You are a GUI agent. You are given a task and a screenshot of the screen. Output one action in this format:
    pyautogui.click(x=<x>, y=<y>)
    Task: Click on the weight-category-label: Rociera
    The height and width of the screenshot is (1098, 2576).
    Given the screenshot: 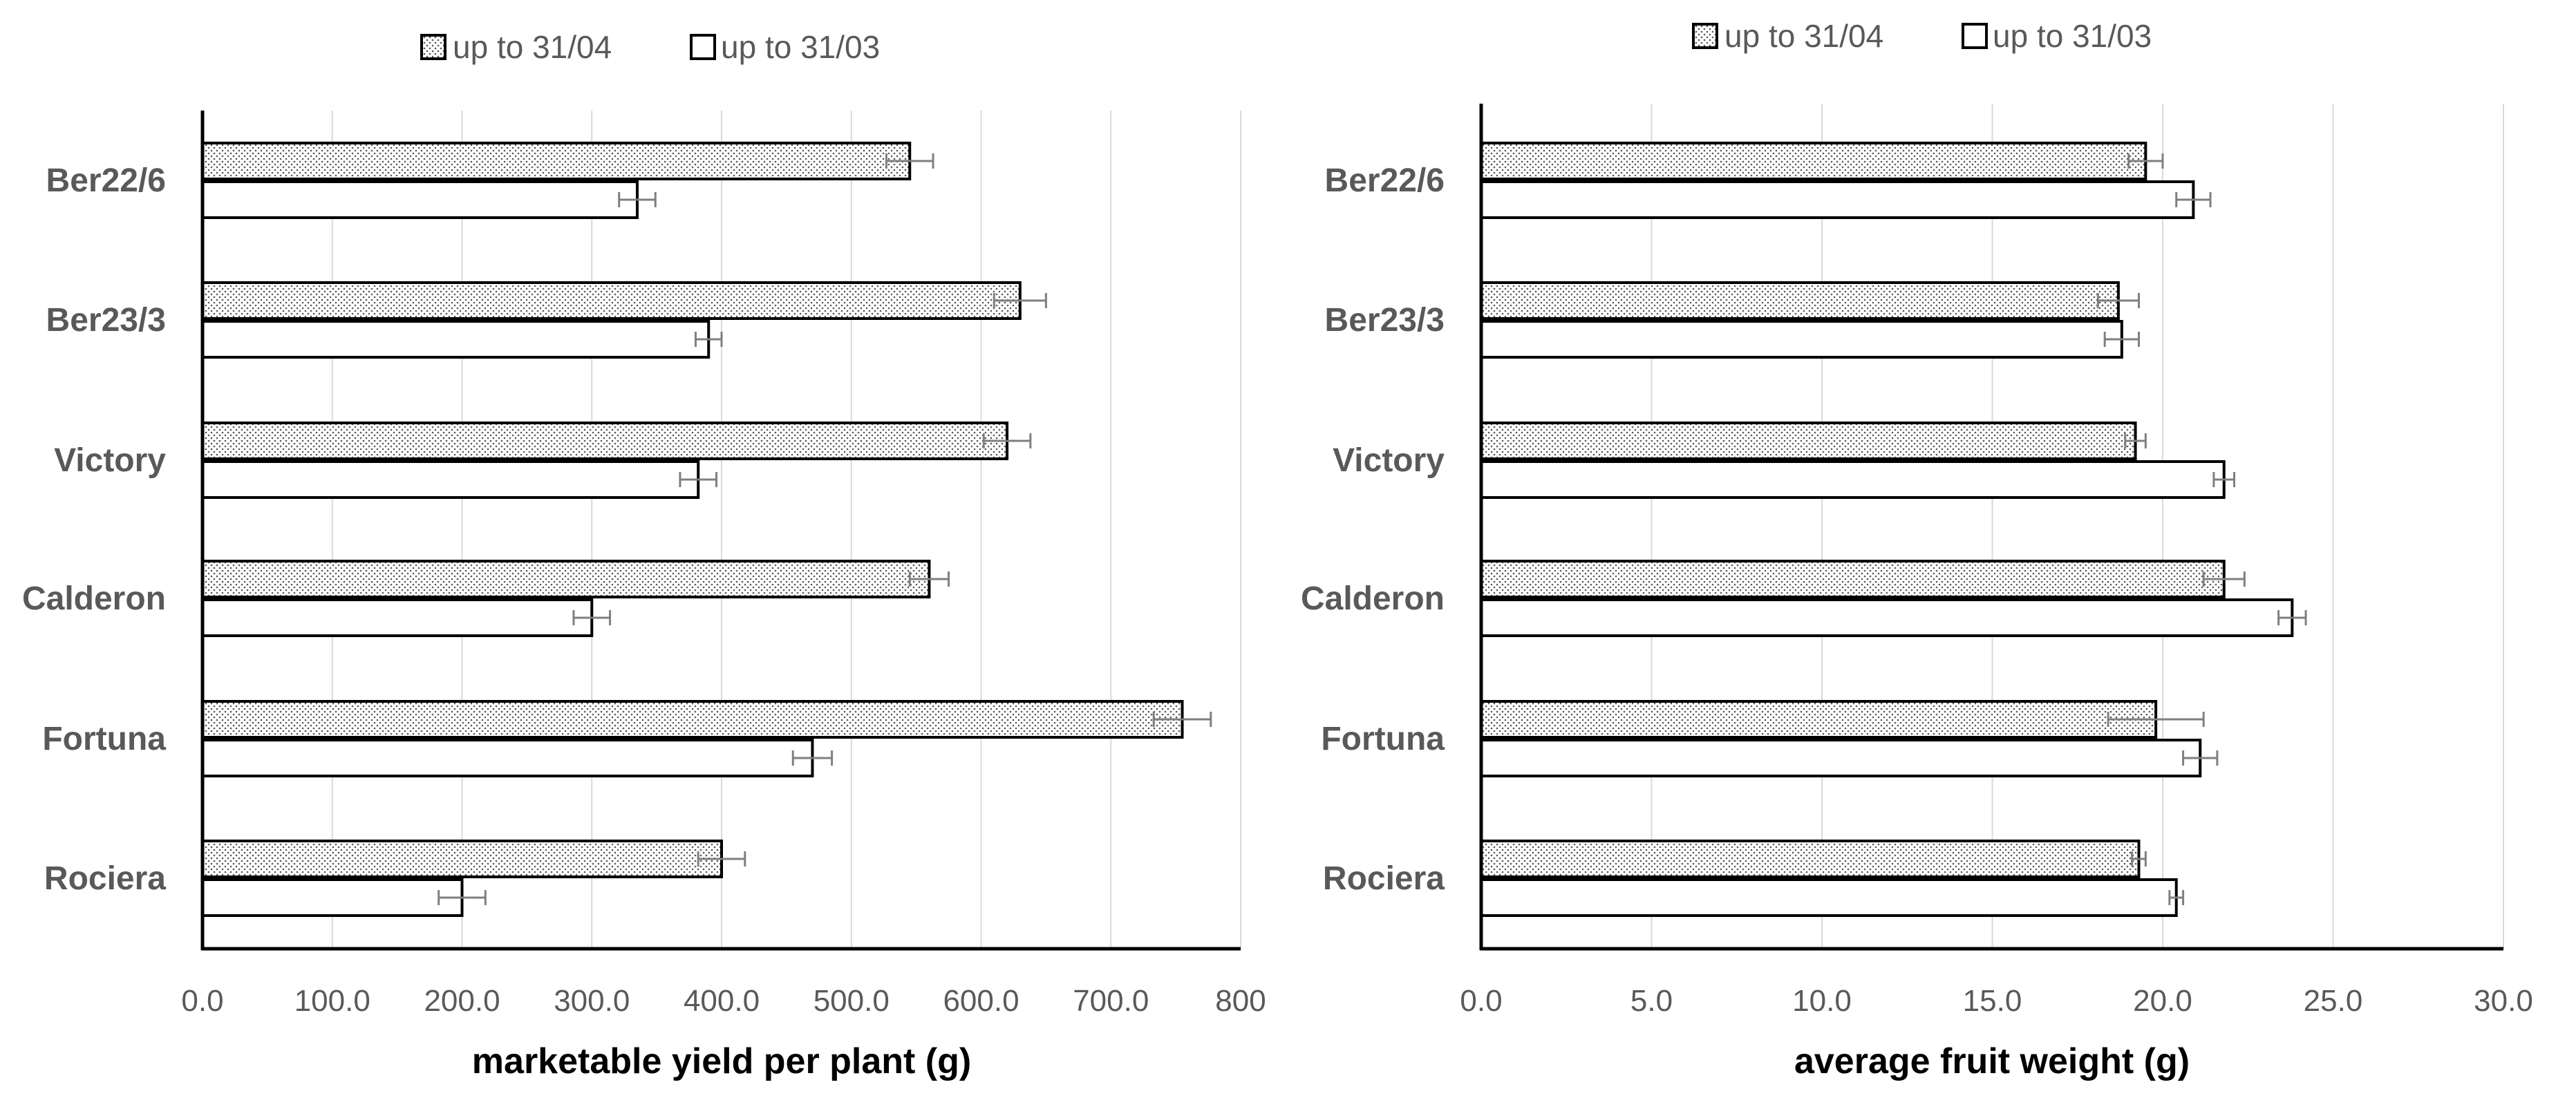 What is the action you would take?
    pyautogui.click(x=1384, y=879)
    